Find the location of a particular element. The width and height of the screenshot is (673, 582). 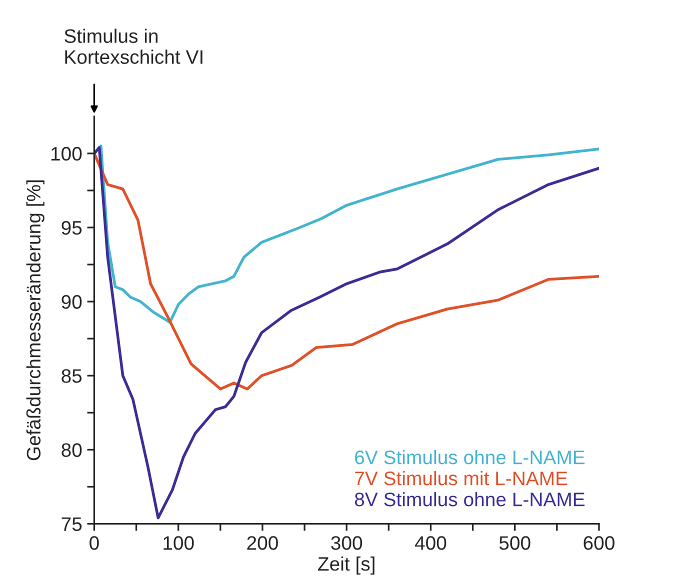

x-tick-label: 100 is located at coordinates (179, 543).